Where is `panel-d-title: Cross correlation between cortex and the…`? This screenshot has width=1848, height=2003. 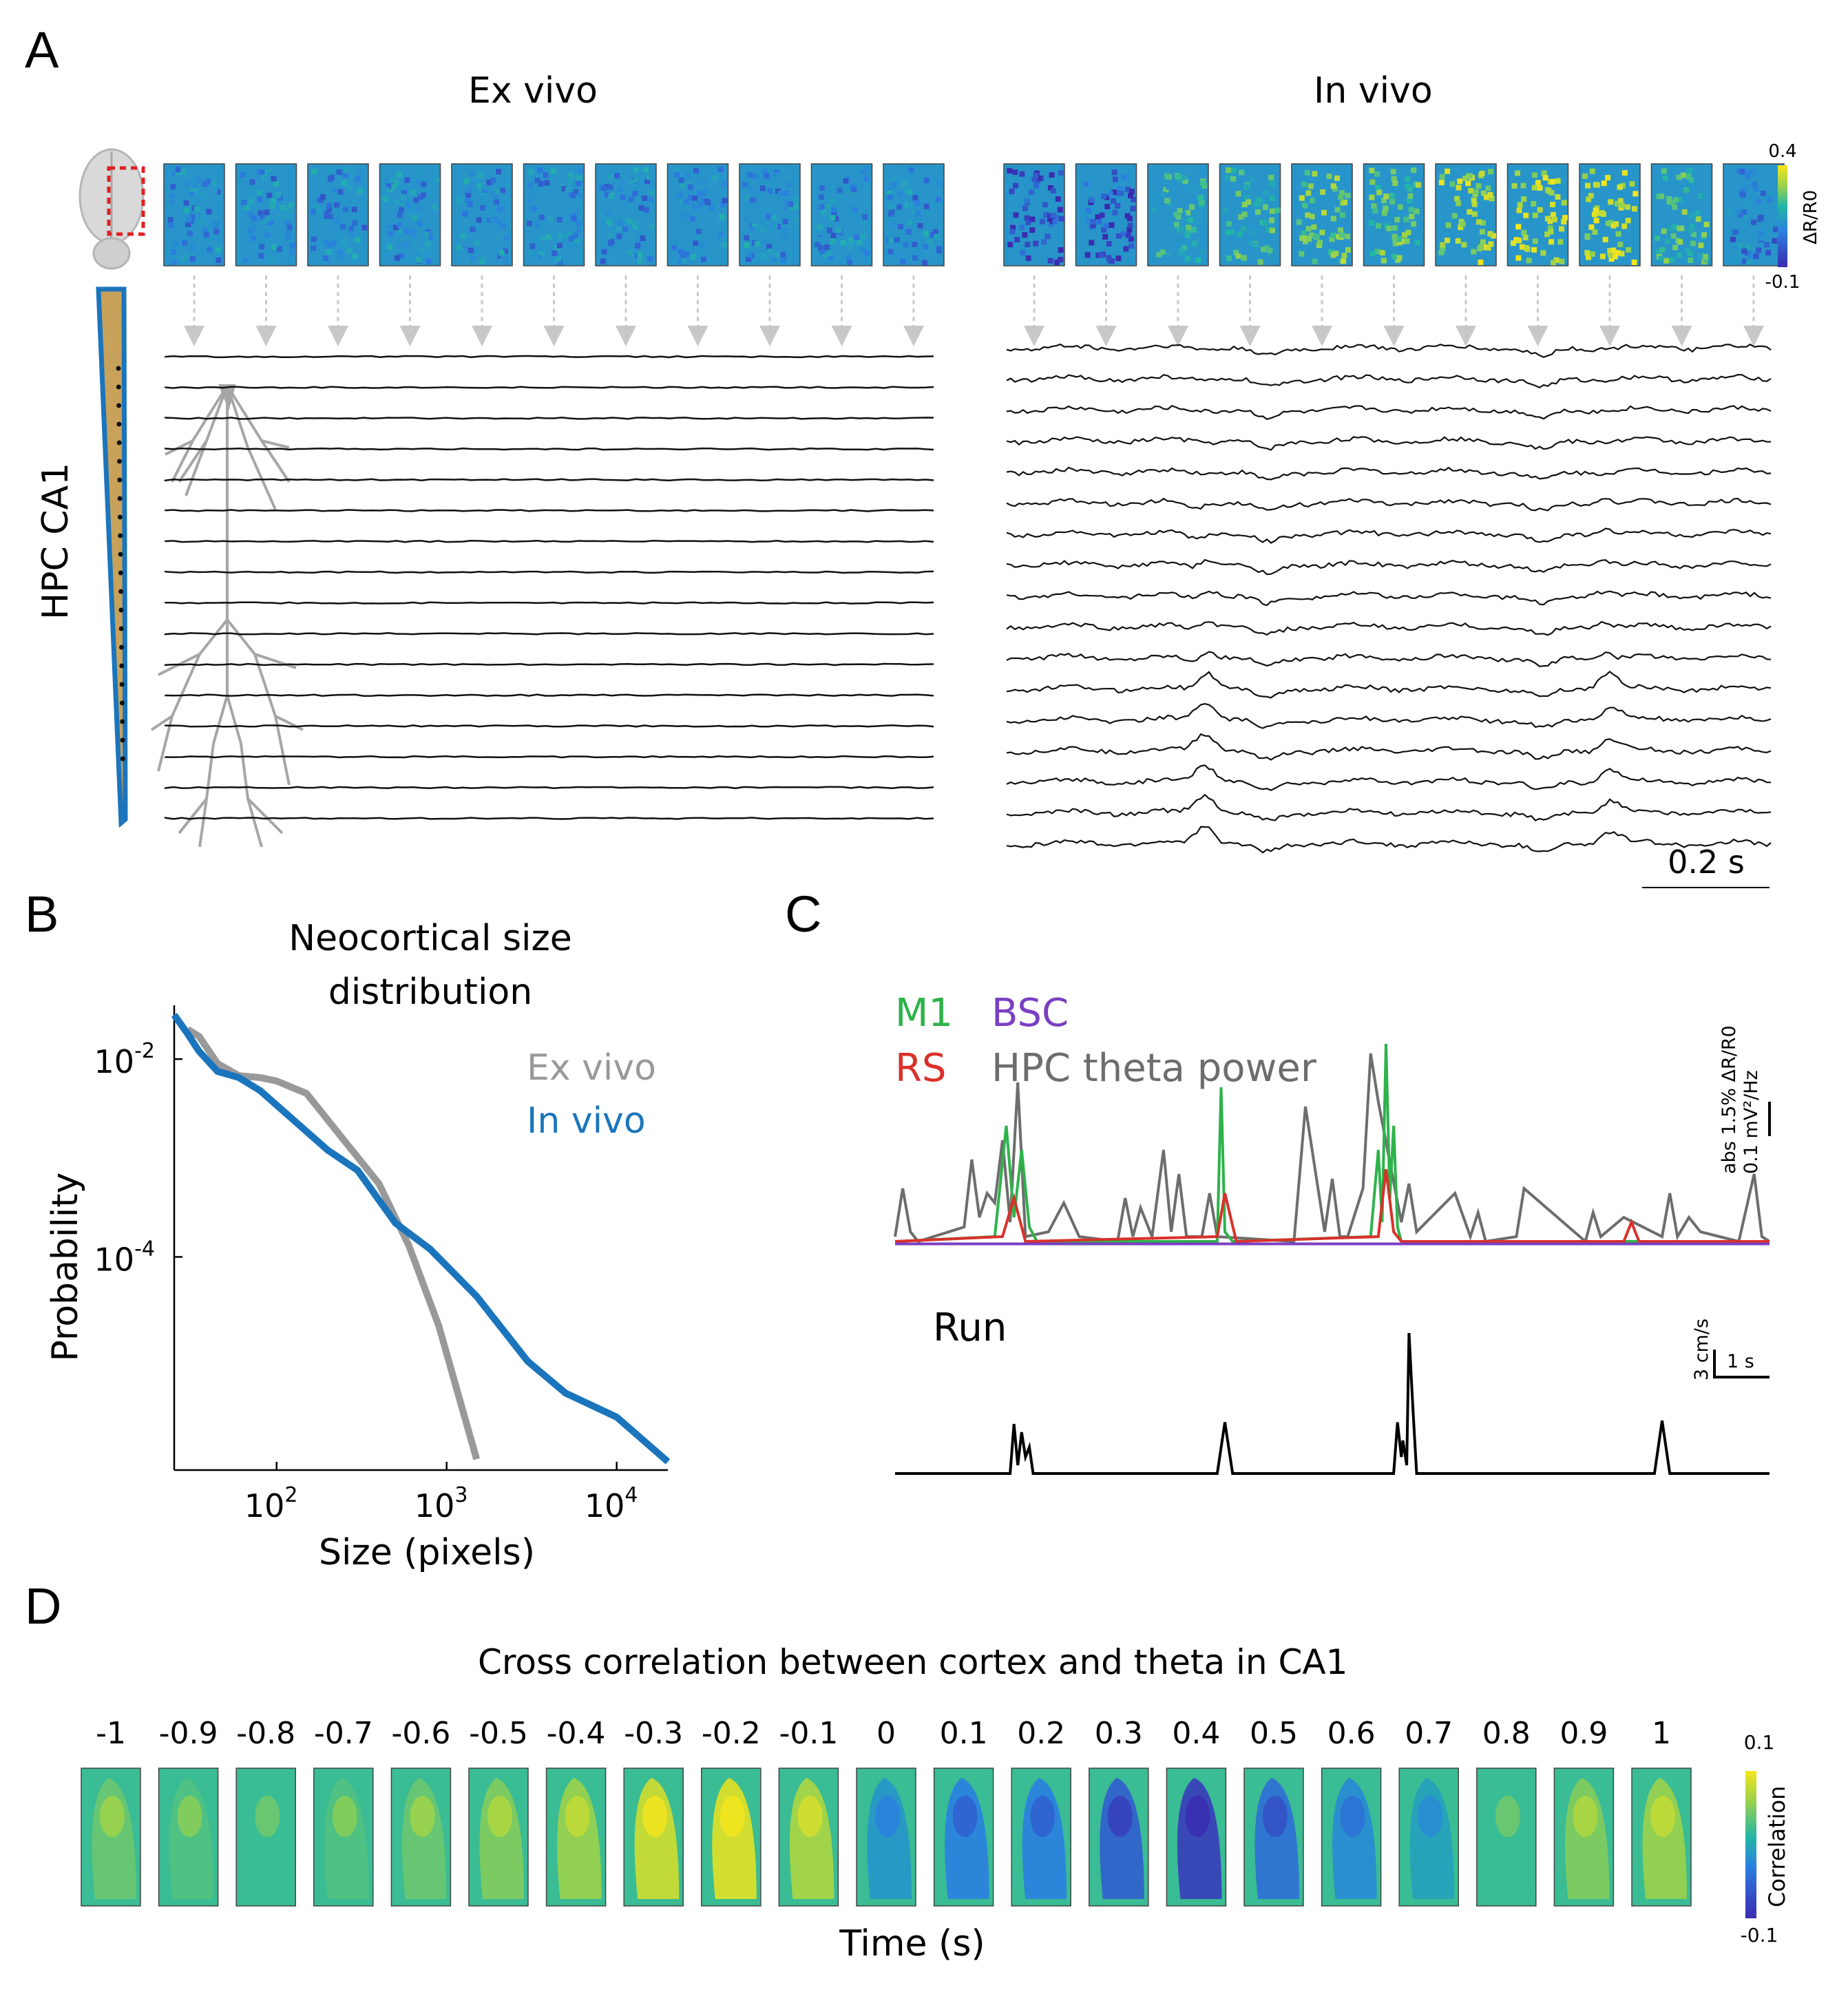
panel-d-title: Cross correlation between cortex and the… is located at coordinates (913, 1662).